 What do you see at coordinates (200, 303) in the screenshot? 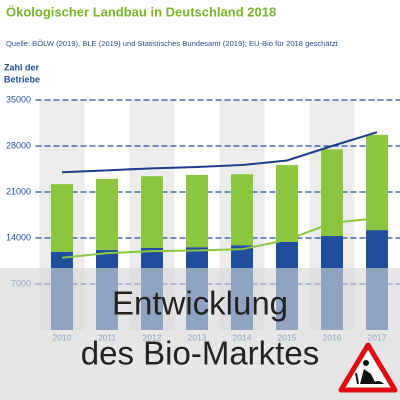
I see `overlay-text: Entwicklung` at bounding box center [200, 303].